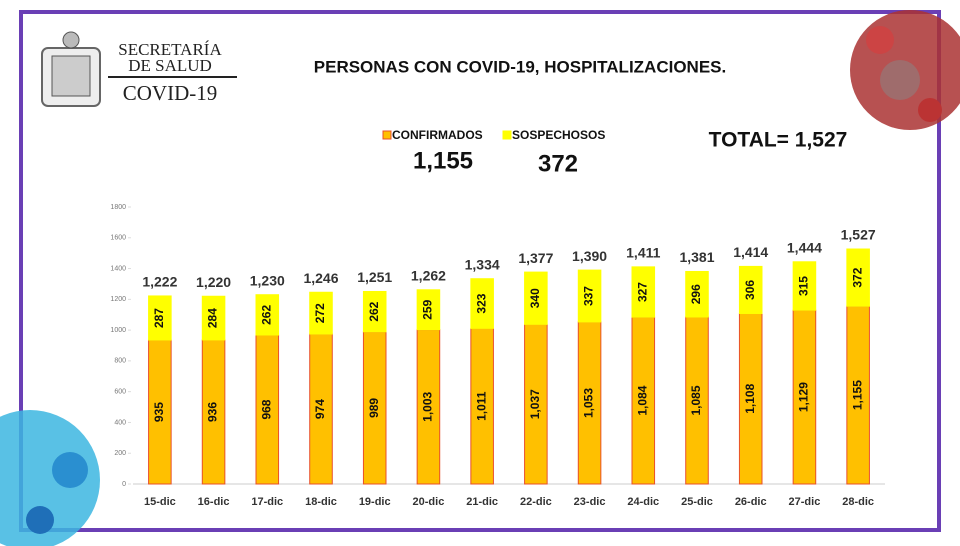  Describe the element at coordinates (120, 361) in the screenshot. I see `y-tick-label: 800` at that location.